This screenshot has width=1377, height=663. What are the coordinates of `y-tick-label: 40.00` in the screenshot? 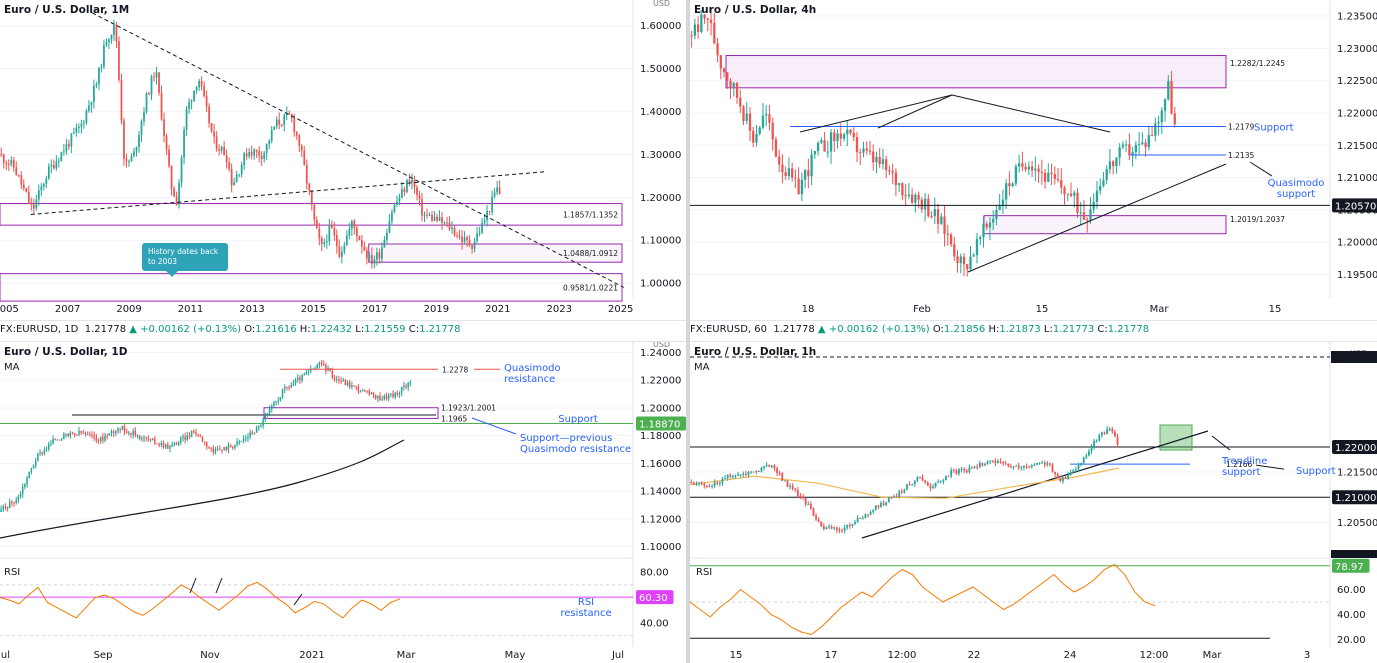 It's located at (1351, 615).